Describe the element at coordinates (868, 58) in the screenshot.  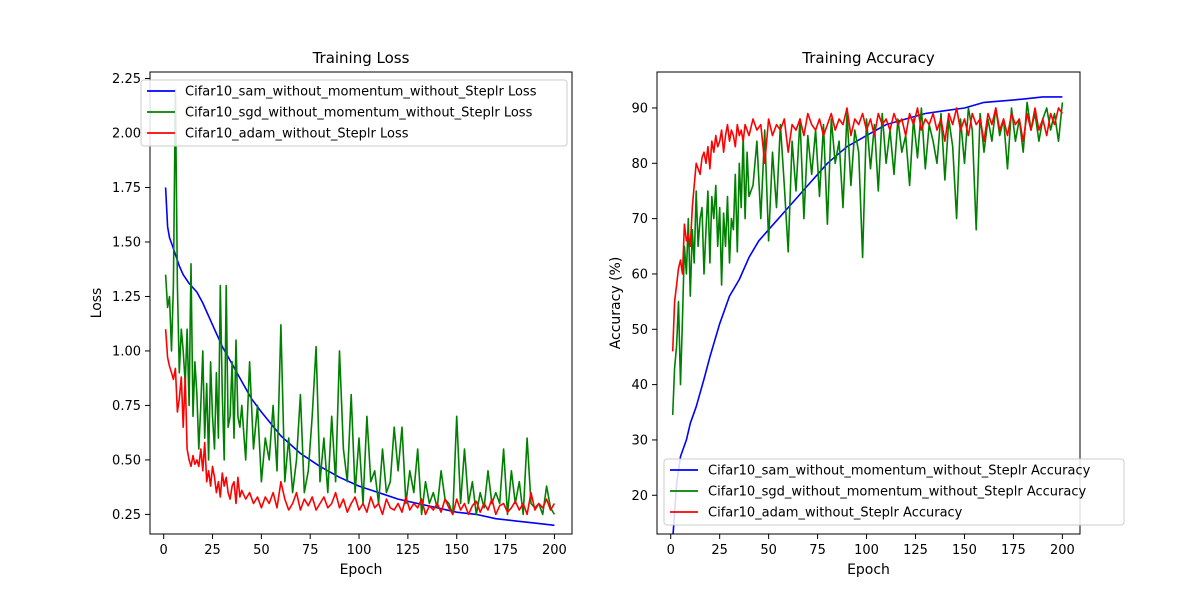
I see `chart-title: Training Accuracy` at that location.